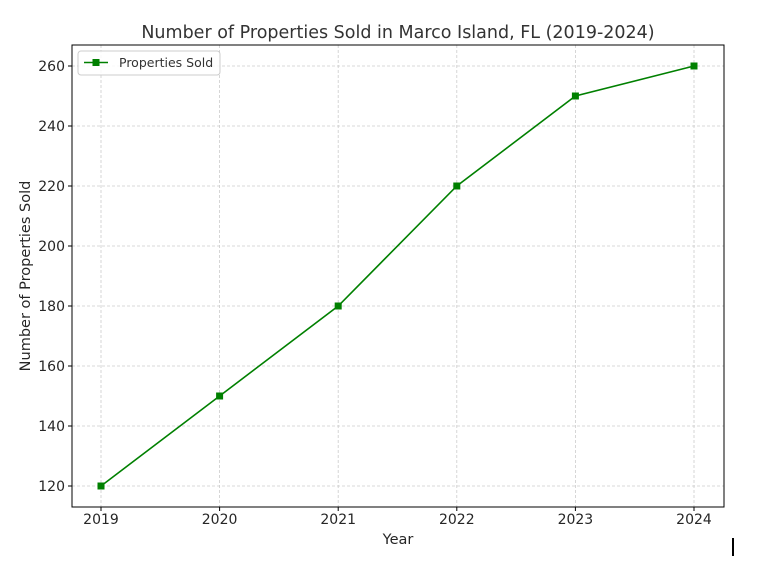  I want to click on x-tick-label: 2023, so click(576, 520).